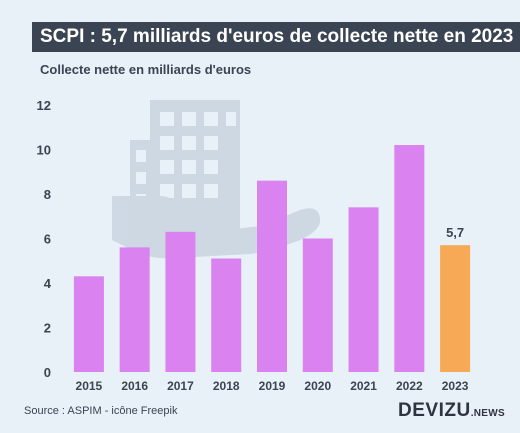 This screenshot has width=520, height=433. I want to click on brand-logo: DEVIZU.NEWS, so click(451, 411).